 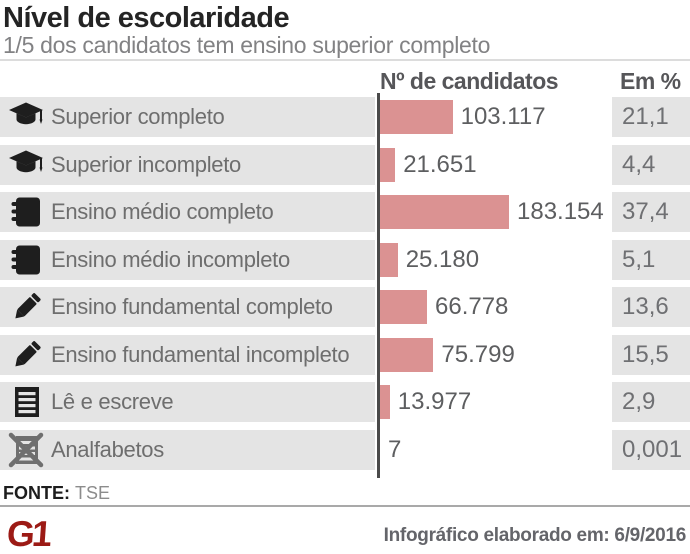 What do you see at coordinates (345, 259) in the screenshot?
I see `table-row: Ensino médio incompleto 25.180 5,1` at bounding box center [345, 259].